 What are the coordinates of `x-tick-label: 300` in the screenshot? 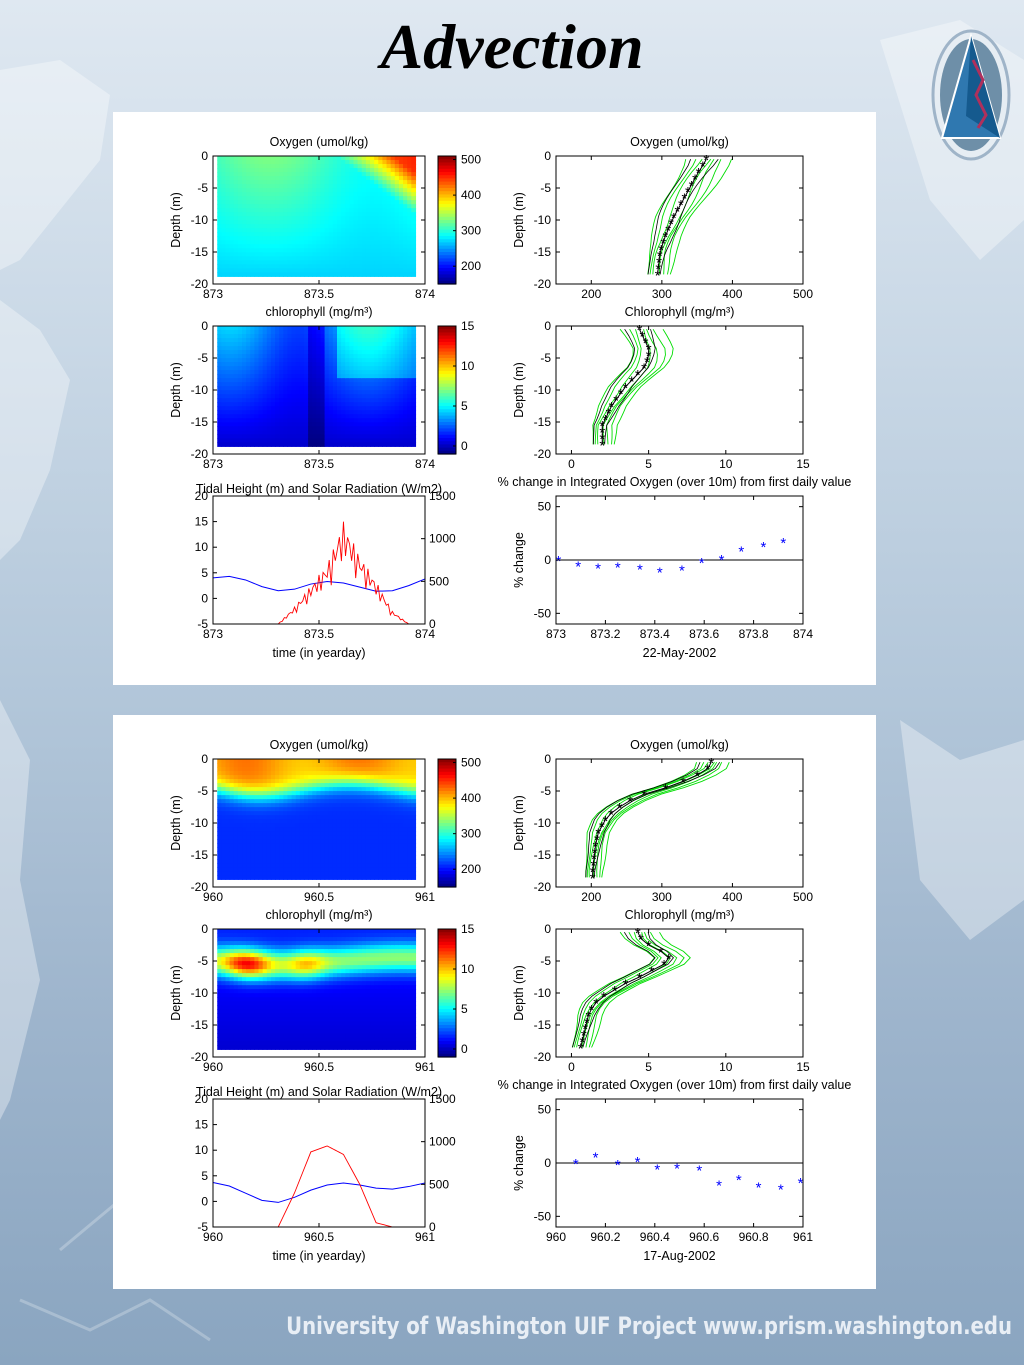 It's located at (662, 294).